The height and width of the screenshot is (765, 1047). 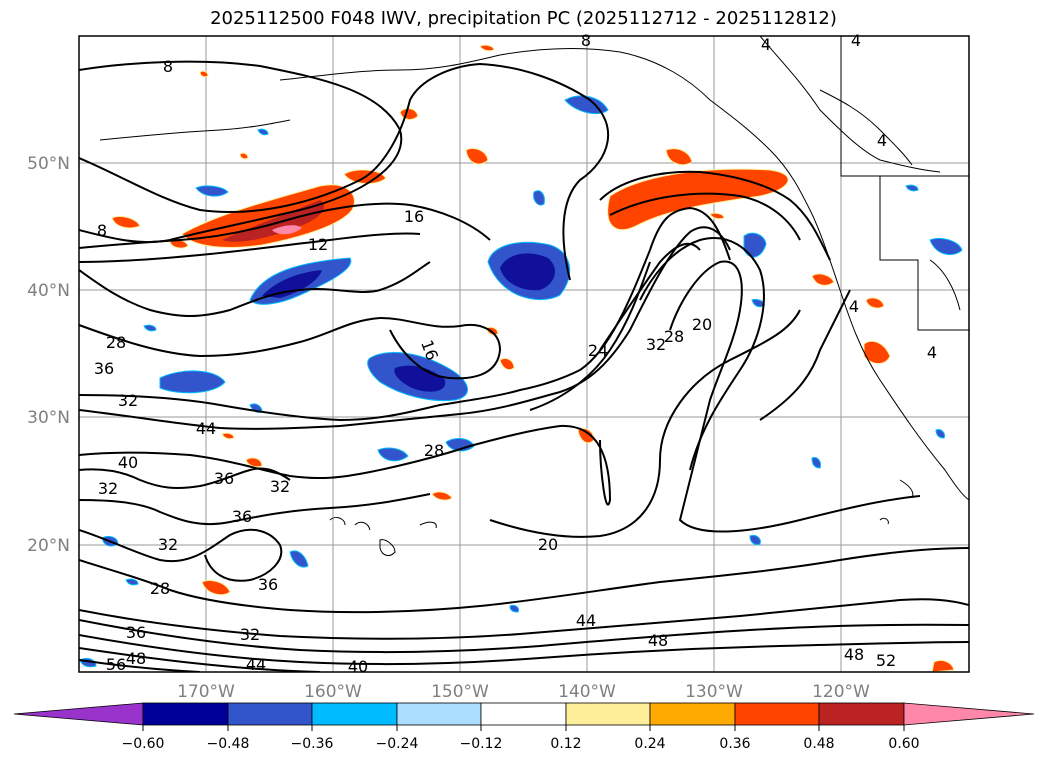 What do you see at coordinates (48, 355) in the screenshot?
I see `latitude-labels: 50°N 40°N 30°N 20°N` at bounding box center [48, 355].